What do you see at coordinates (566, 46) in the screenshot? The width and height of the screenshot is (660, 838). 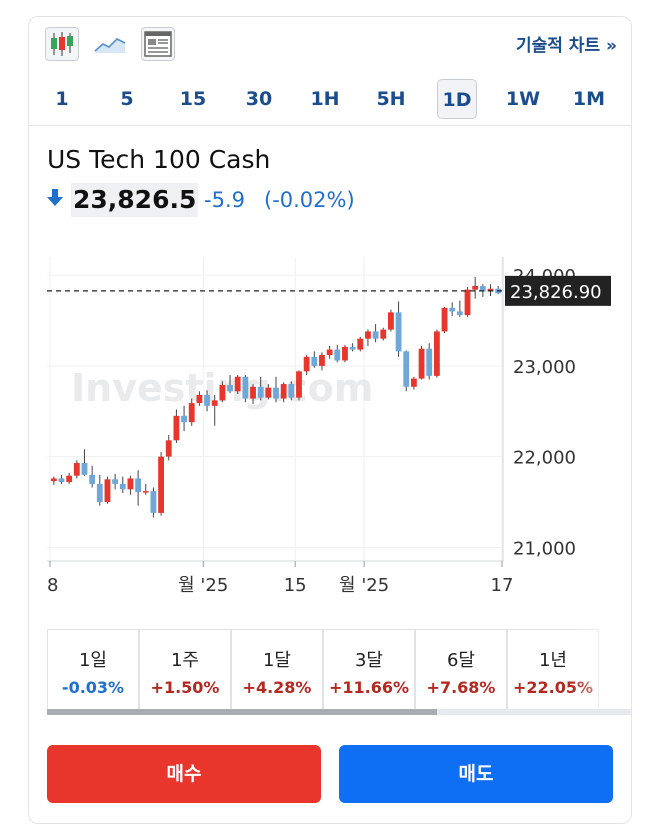 I see `technical-chart-link: 기술적 차트 »` at bounding box center [566, 46].